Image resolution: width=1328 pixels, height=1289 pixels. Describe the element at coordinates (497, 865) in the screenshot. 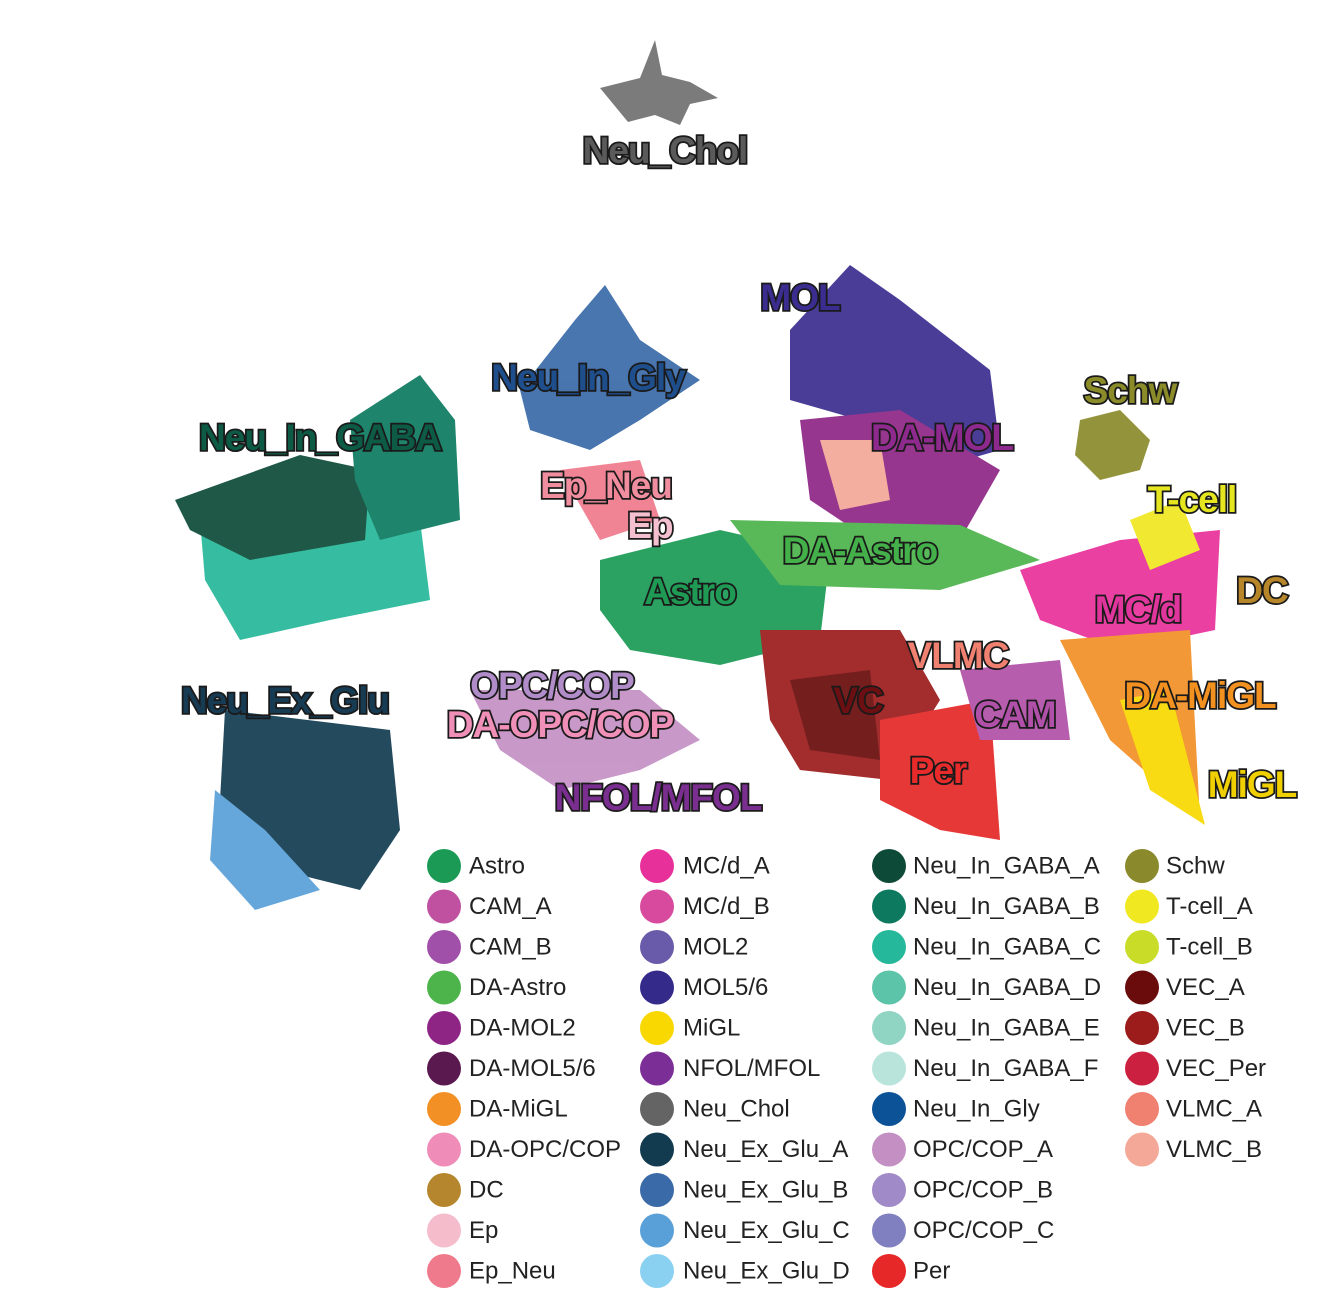

I see `legend-label: Astro` at that location.